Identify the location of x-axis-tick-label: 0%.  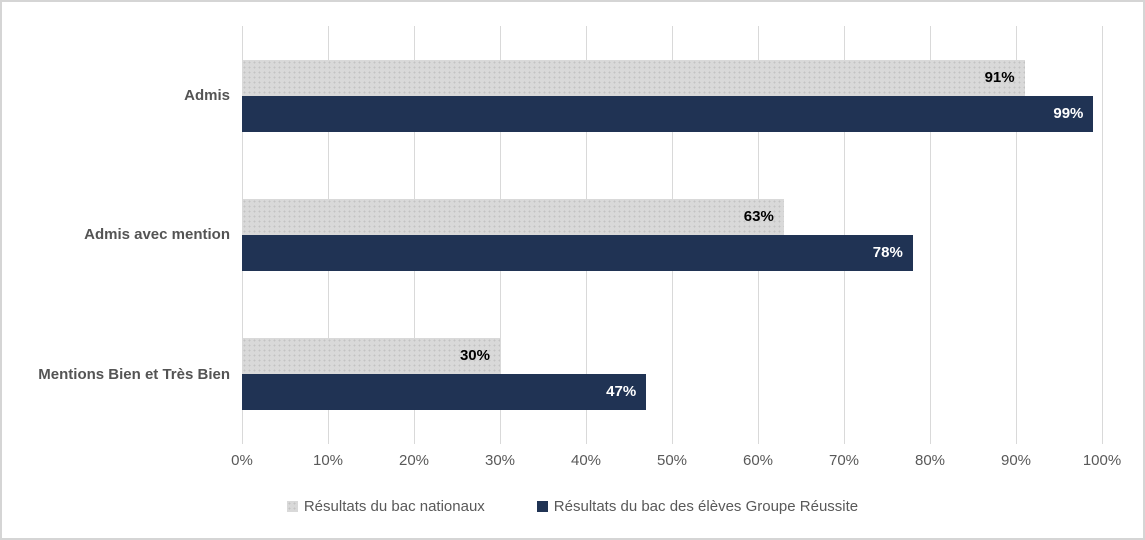
(242, 460).